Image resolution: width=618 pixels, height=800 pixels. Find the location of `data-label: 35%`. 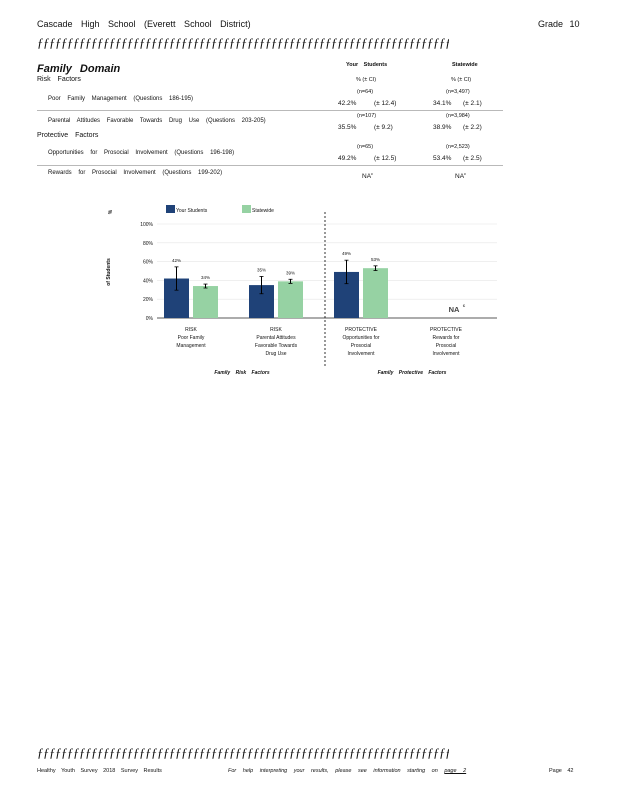

data-label: 35% is located at coordinates (261, 269).